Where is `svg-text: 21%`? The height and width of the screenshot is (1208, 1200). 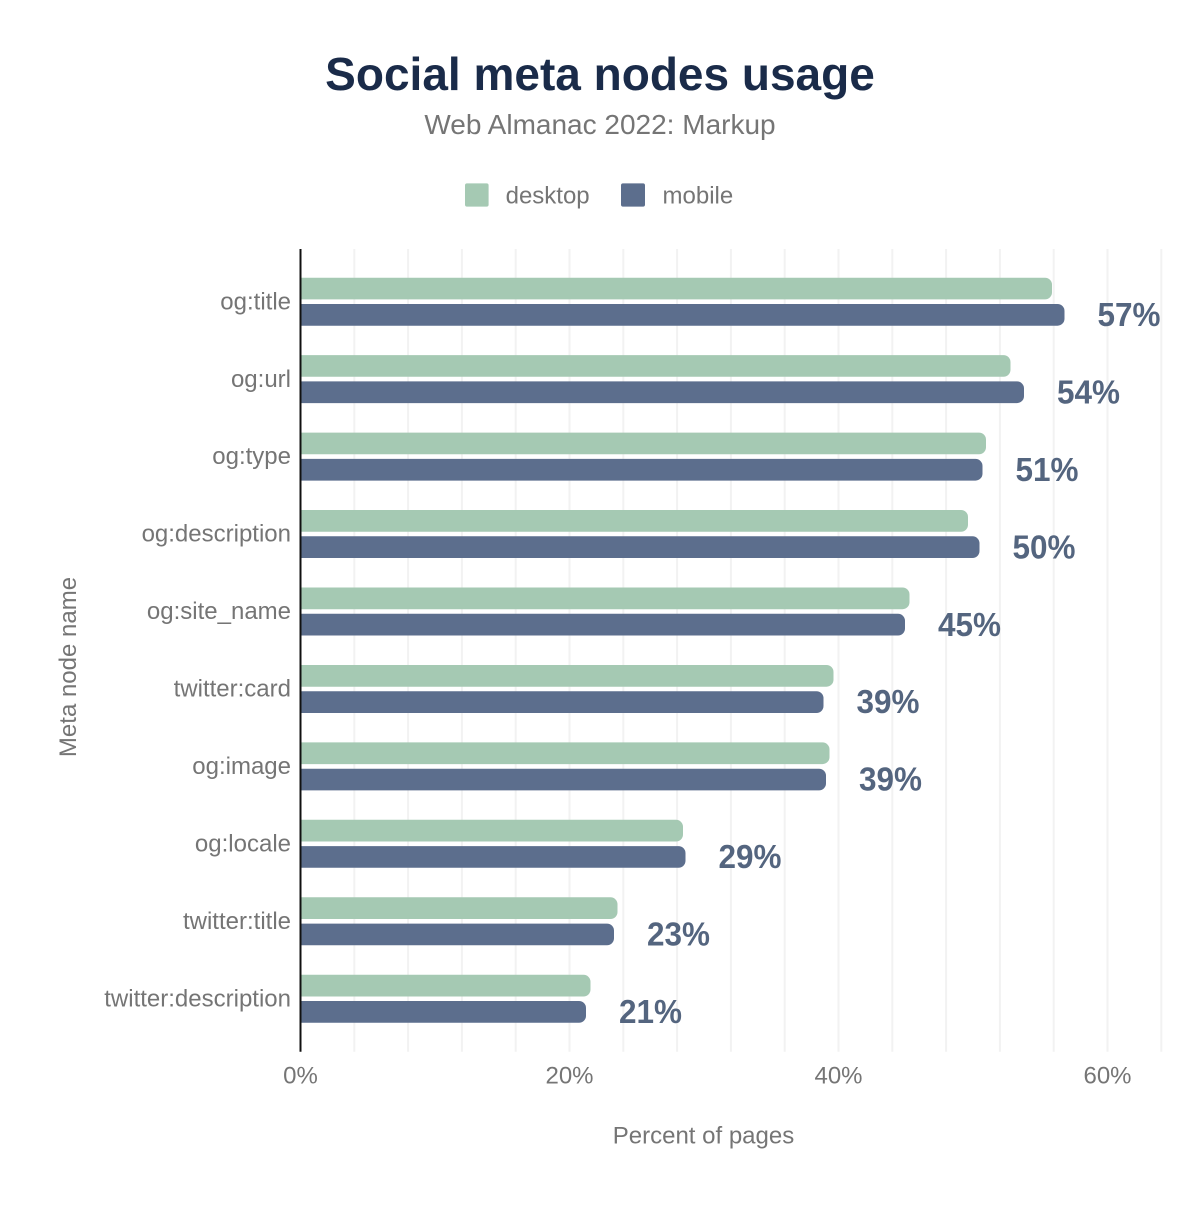 svg-text: 21% is located at coordinates (650, 1011).